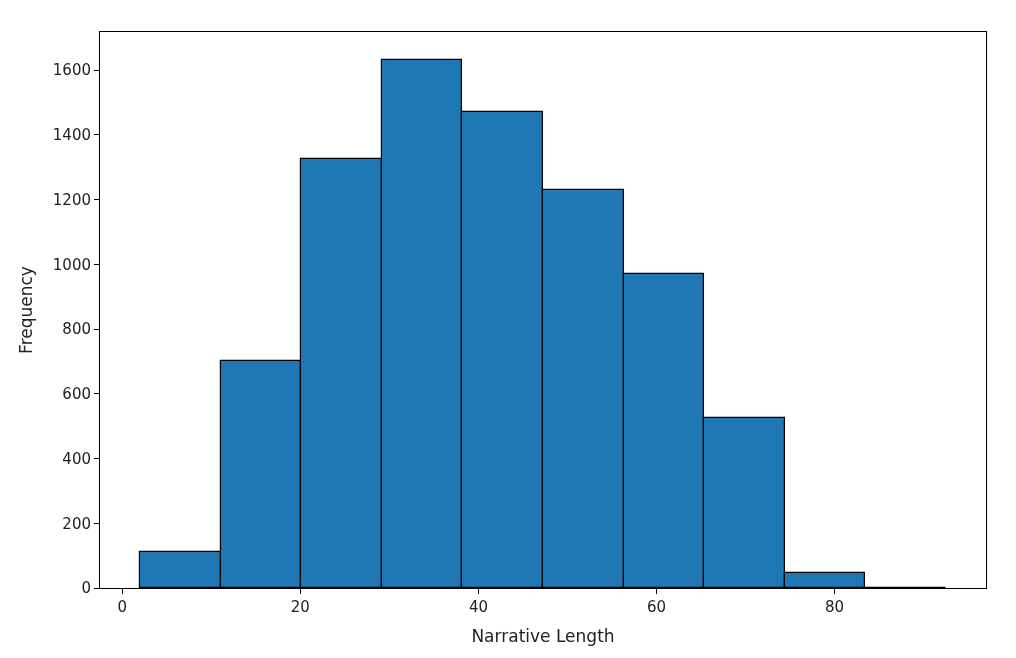  Describe the element at coordinates (71, 135) in the screenshot. I see `y-tick-label: 1400` at that location.